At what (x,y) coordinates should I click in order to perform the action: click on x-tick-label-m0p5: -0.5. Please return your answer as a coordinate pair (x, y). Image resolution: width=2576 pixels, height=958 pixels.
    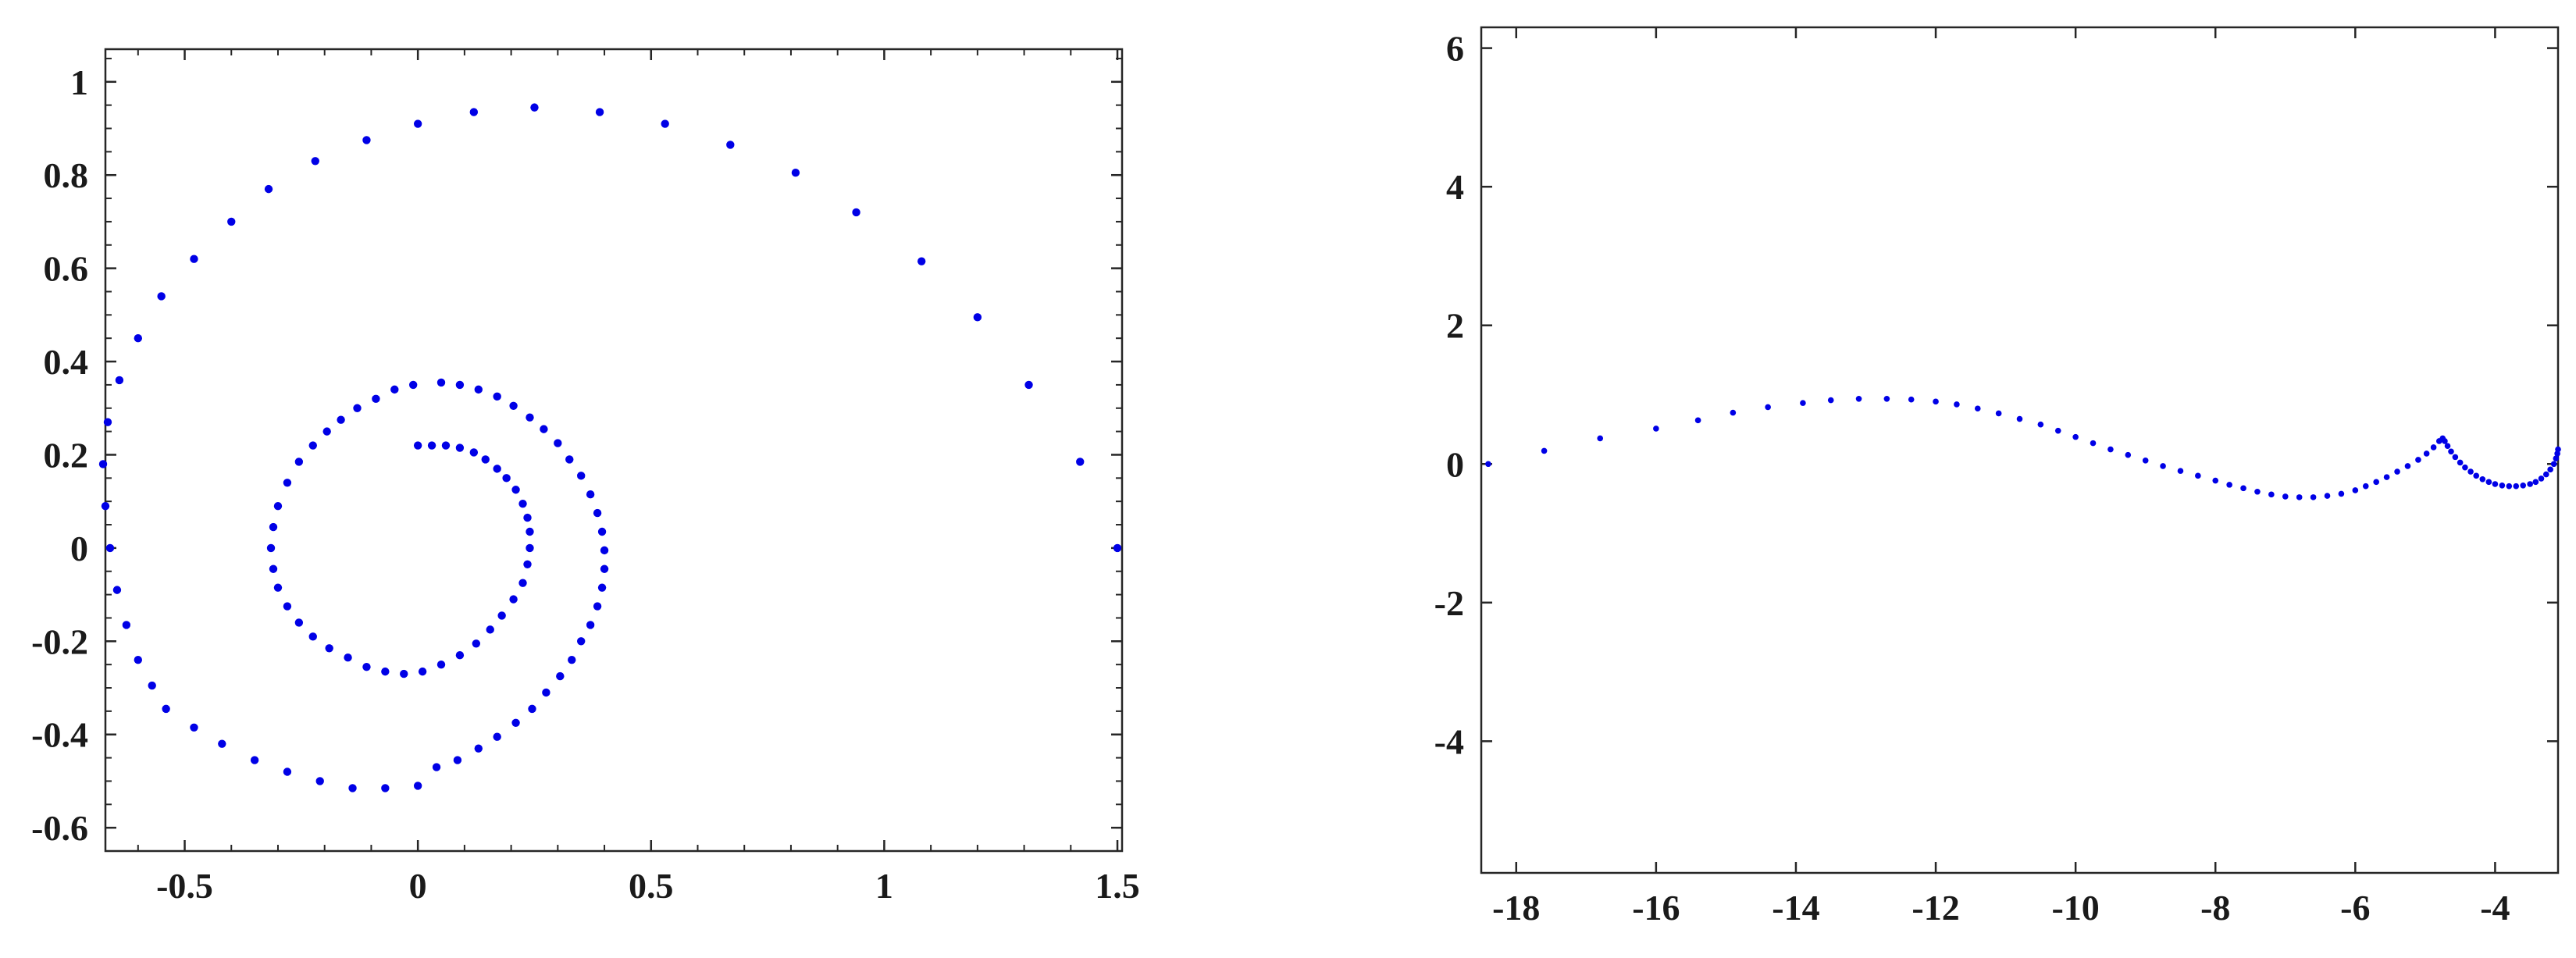
    Looking at the image, I should click on (184, 886).